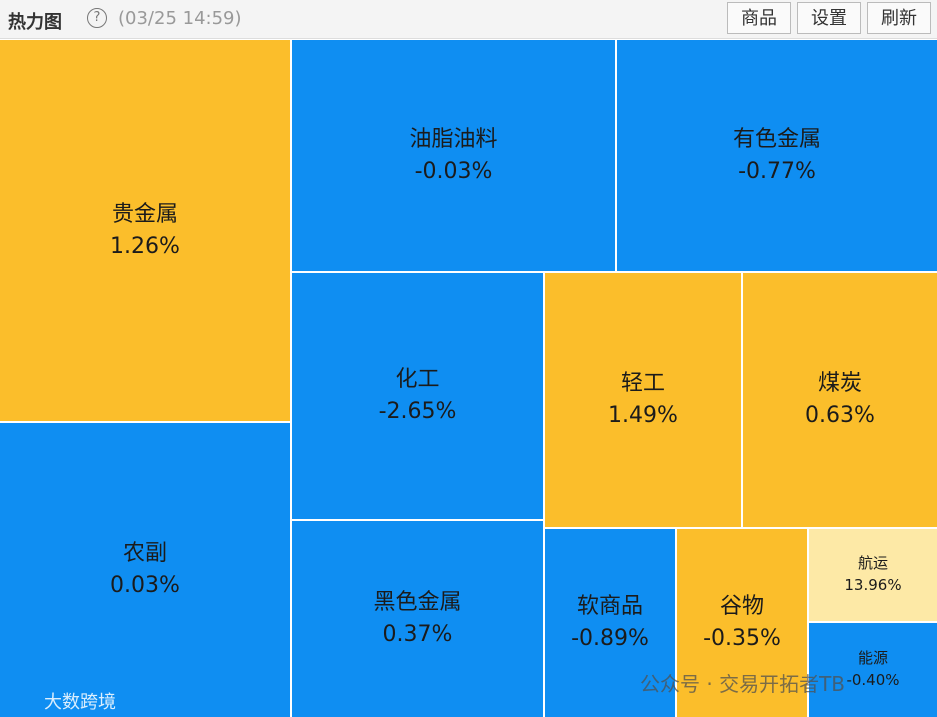 The height and width of the screenshot is (717, 937). What do you see at coordinates (417, 396) in the screenshot?
I see `tile: 化工 -2.65%` at bounding box center [417, 396].